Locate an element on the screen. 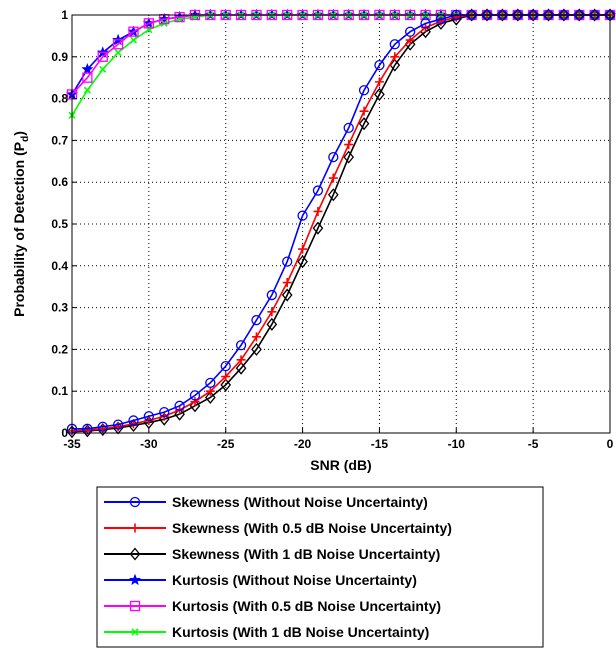  y-axis-title-close: ) is located at coordinates (19, 133).